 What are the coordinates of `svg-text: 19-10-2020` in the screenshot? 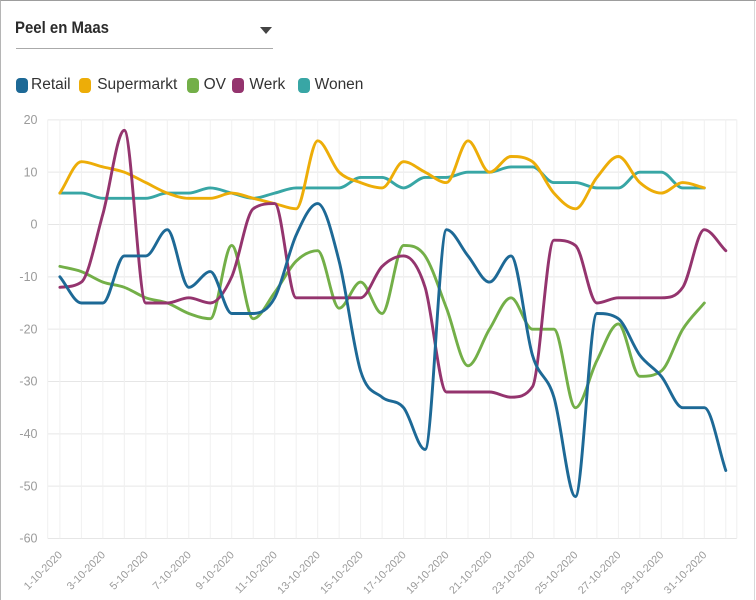 It's located at (428, 573).